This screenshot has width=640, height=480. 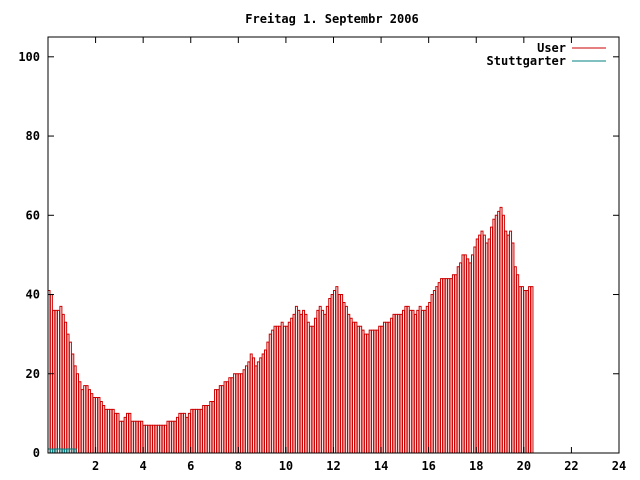 What do you see at coordinates (238, 466) in the screenshot?
I see `x-tick-label: 8` at bounding box center [238, 466].